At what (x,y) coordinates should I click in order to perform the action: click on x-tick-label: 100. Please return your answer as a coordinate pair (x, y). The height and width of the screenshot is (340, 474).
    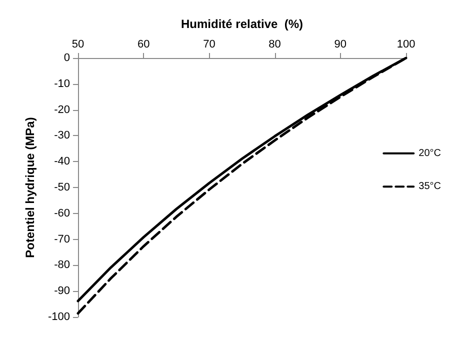
    Looking at the image, I should click on (406, 44).